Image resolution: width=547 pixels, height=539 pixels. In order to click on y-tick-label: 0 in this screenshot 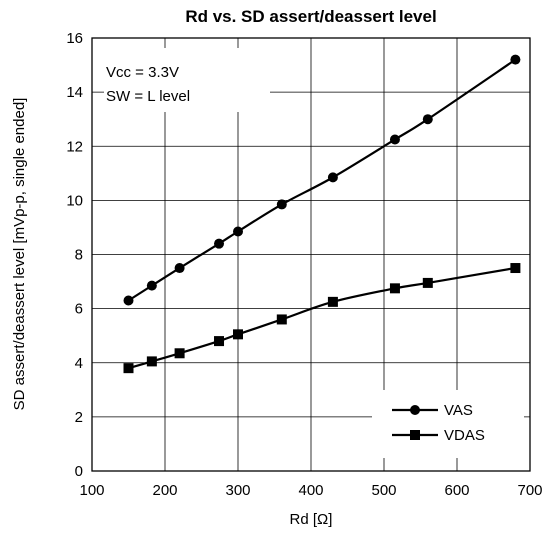, I will do `click(79, 471)`.